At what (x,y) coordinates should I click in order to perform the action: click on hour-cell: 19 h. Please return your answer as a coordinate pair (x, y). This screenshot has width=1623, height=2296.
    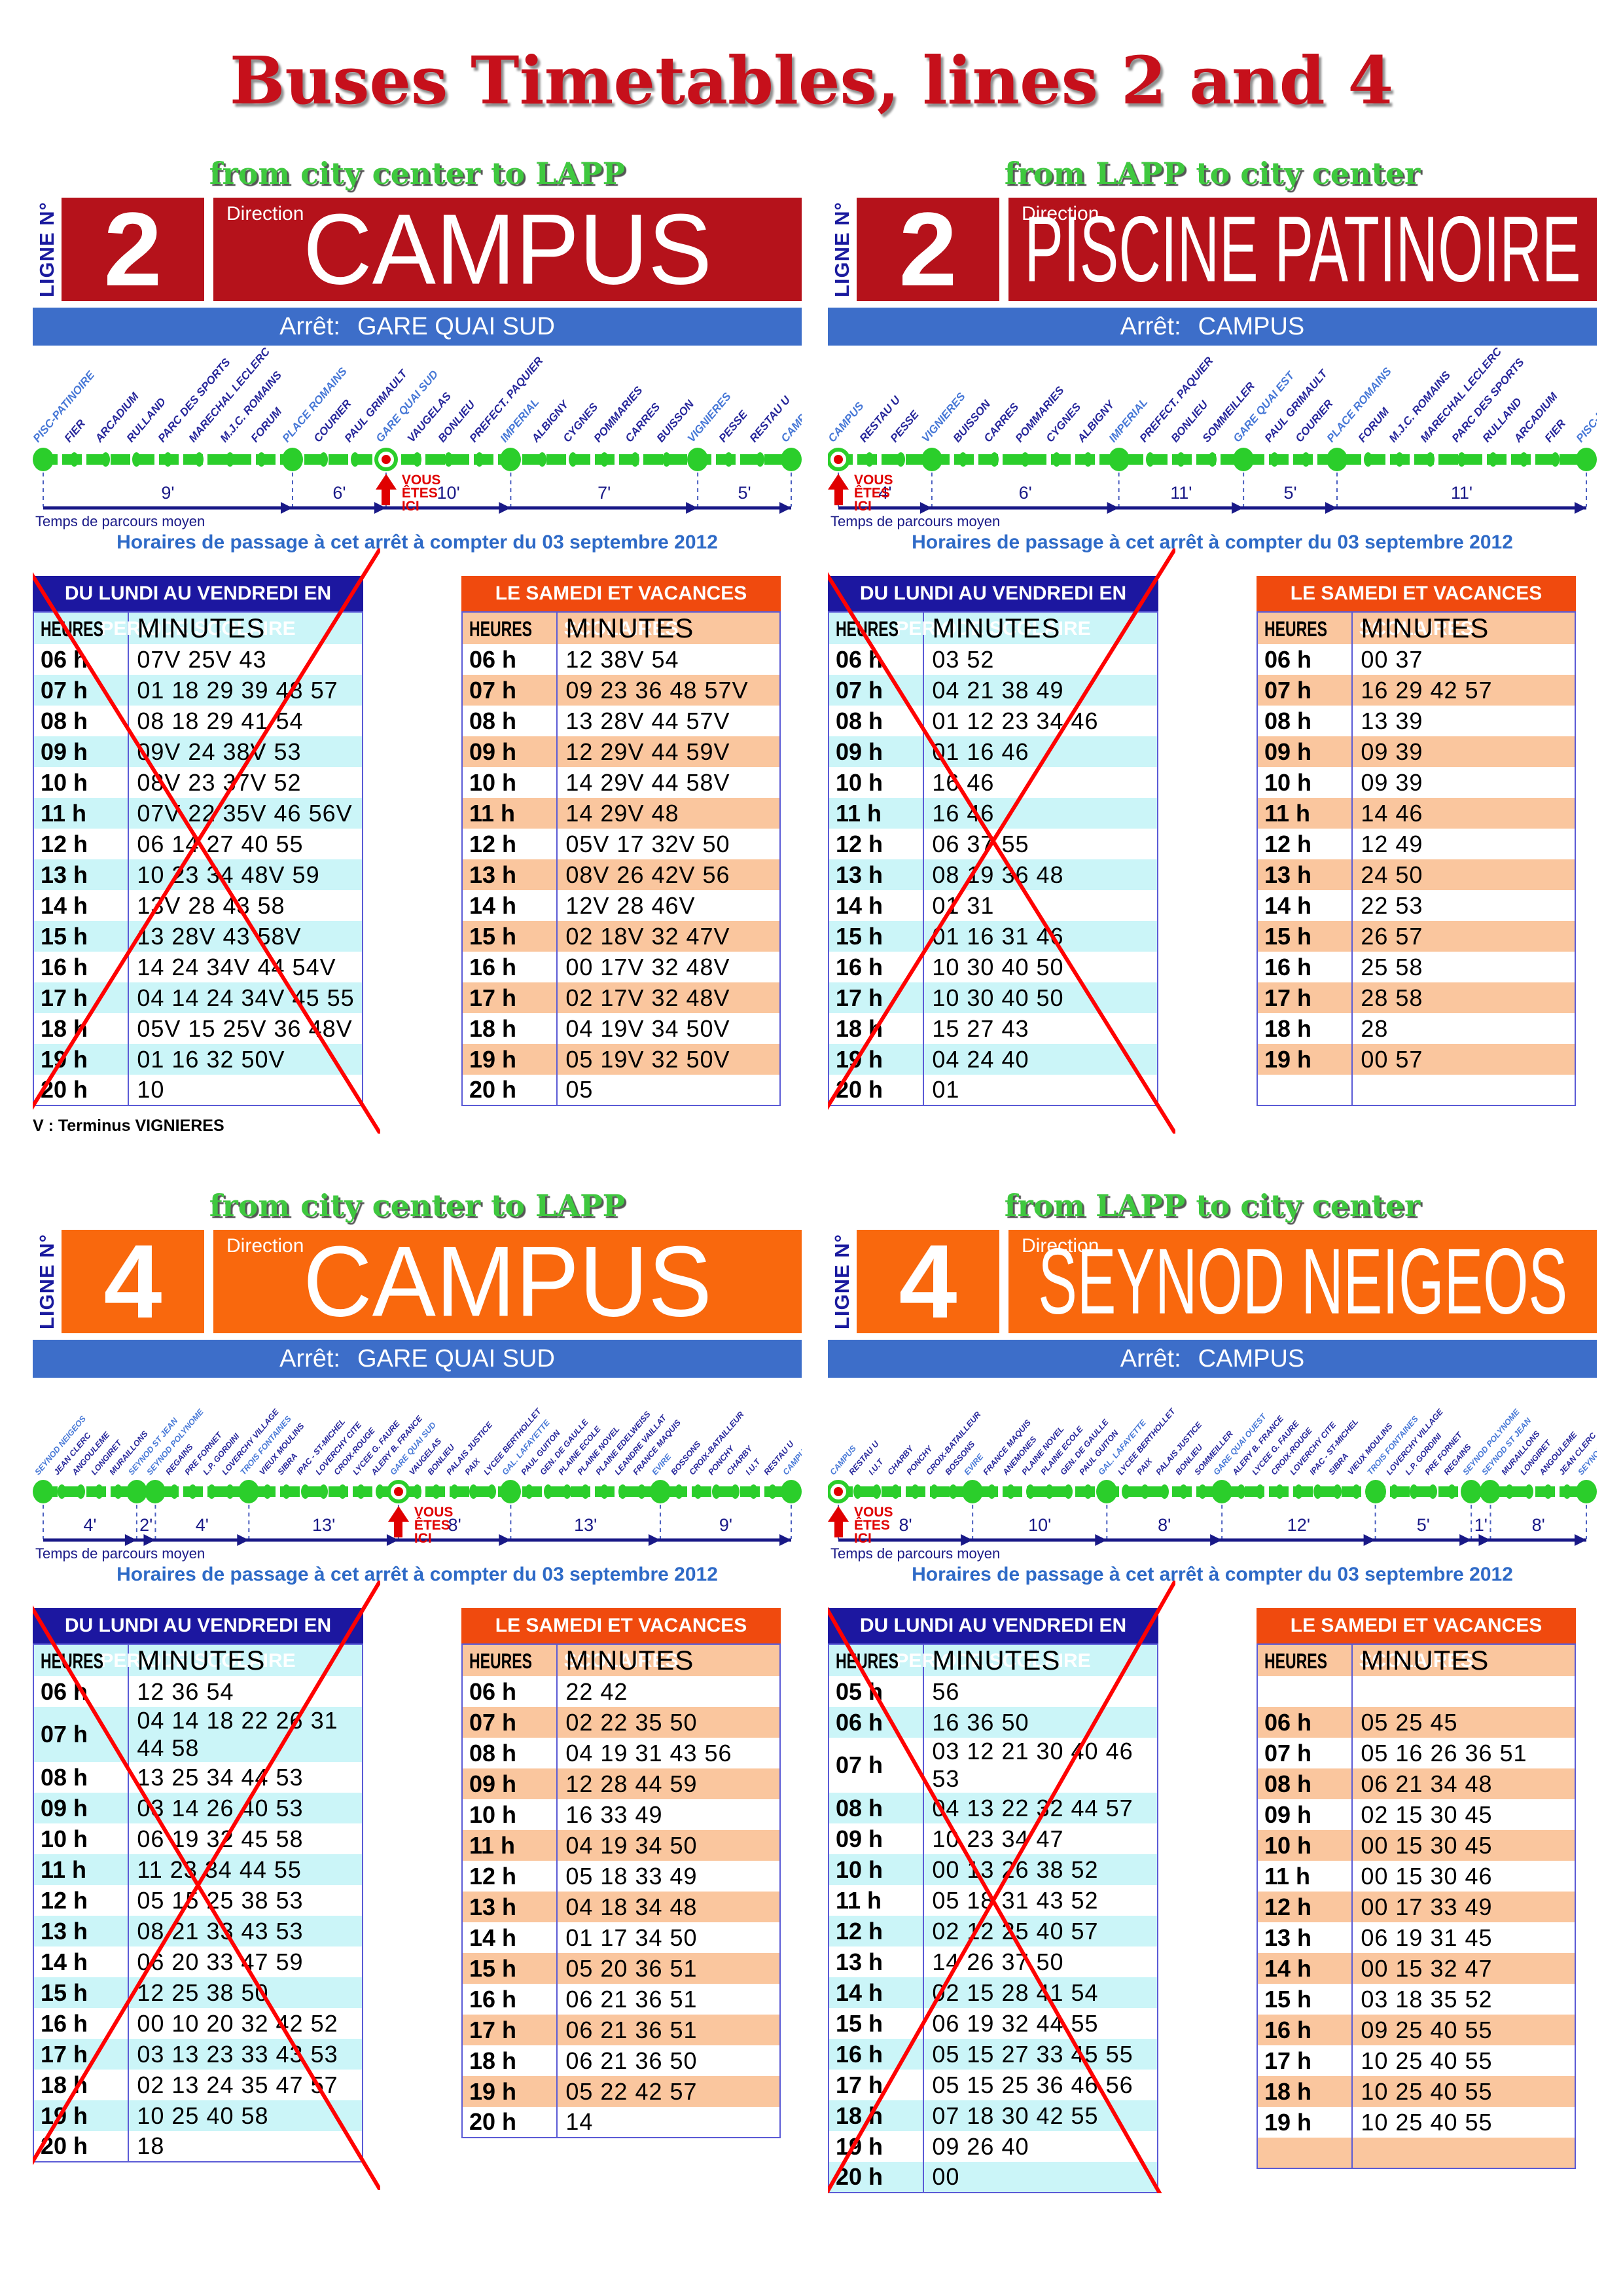
    Looking at the image, I should click on (81, 1059).